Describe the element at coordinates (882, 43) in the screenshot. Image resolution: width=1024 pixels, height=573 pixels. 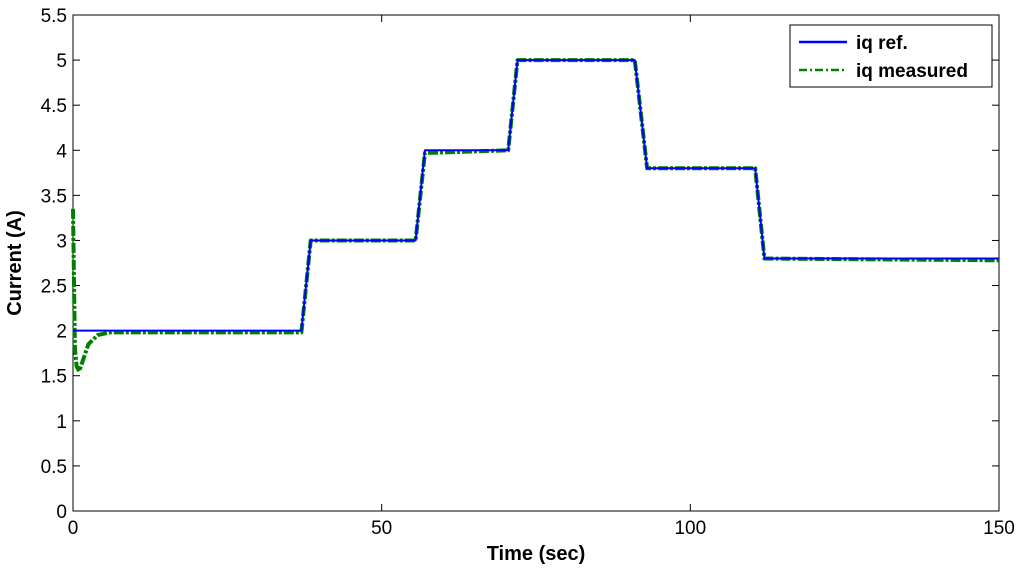
I see `legend-label-iq-ref: iq ref.` at that location.